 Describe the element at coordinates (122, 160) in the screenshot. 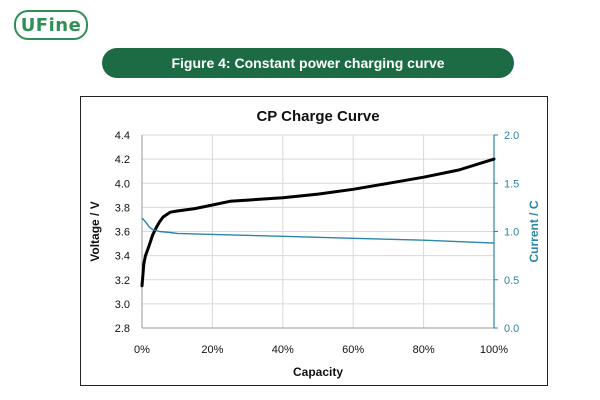

I see `y-tick-label: 4.2` at that location.